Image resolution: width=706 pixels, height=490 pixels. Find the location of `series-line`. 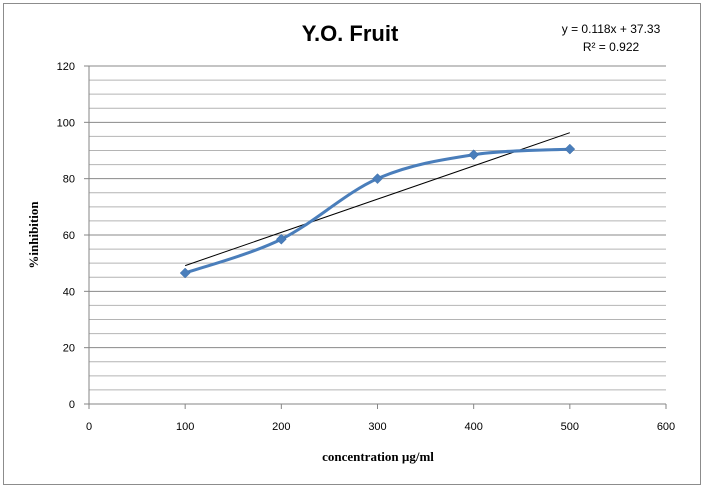

series-line is located at coordinates (377, 211).